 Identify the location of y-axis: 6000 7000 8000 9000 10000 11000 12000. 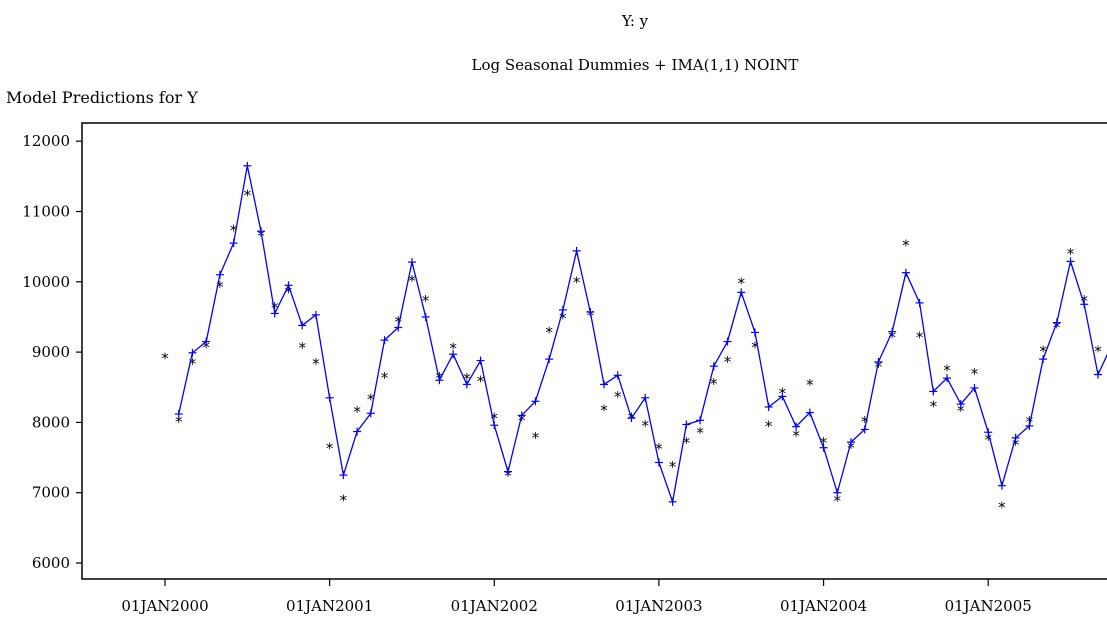
(52, 352).